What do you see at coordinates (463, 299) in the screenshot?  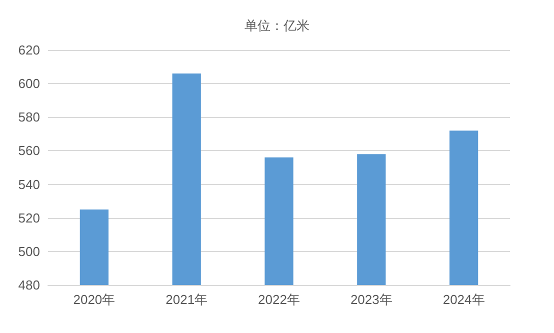 I see `x-tick-label: 2024年` at bounding box center [463, 299].